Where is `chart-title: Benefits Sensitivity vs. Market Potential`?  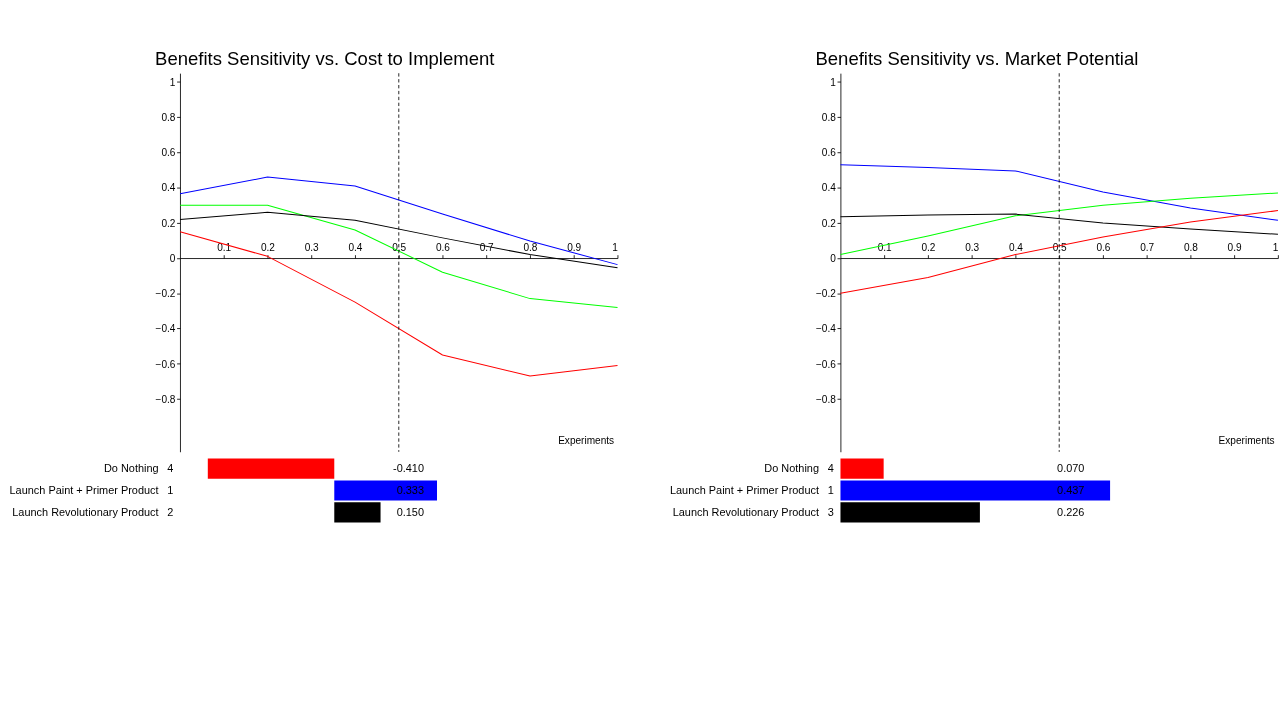 chart-title: Benefits Sensitivity vs. Market Potential is located at coordinates (977, 59).